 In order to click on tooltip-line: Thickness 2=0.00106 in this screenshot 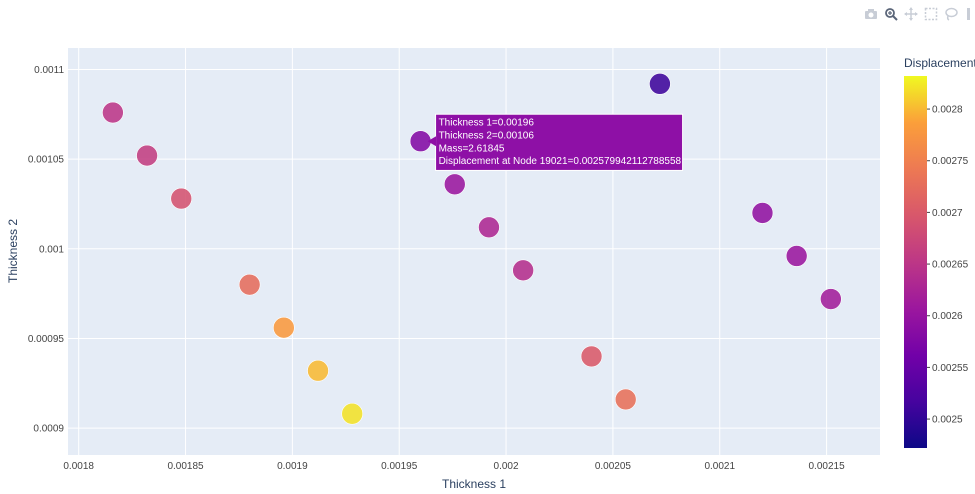, I will do `click(487, 136)`.